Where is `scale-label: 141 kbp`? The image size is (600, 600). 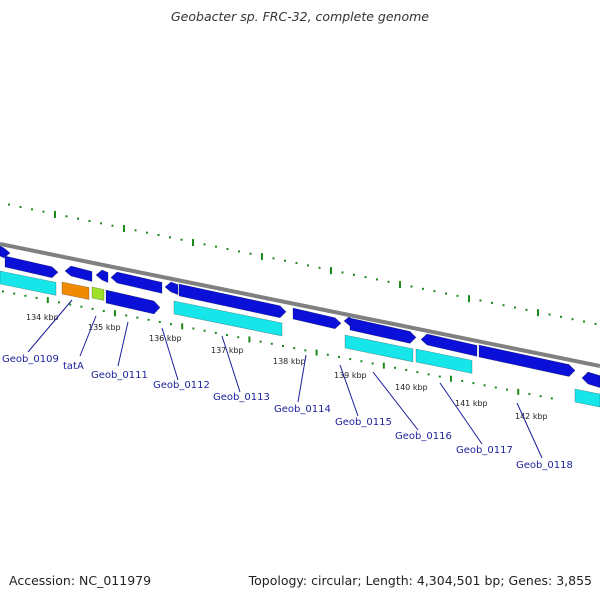
scale-label: 141 kbp is located at coordinates (471, 403).